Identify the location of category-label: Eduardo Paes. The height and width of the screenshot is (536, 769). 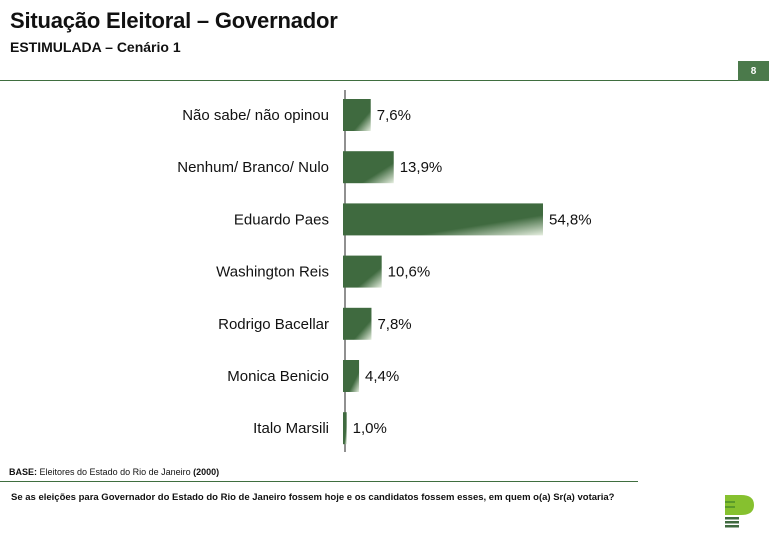
(281, 219).